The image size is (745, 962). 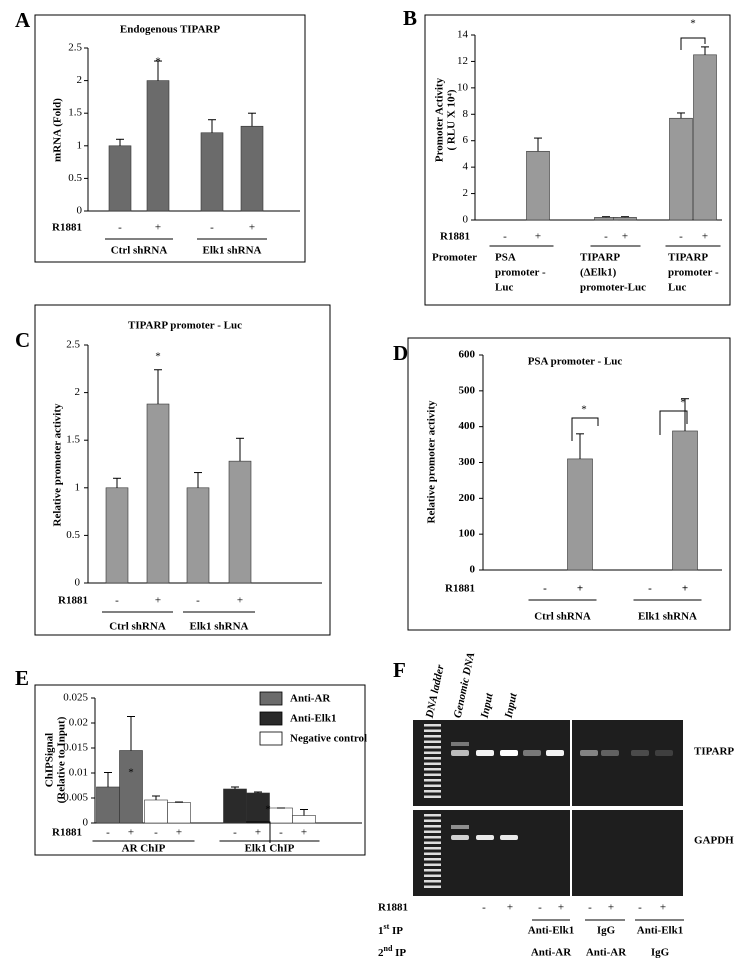 I want to click on y-tick-label: 12, so click(x=462, y=61).